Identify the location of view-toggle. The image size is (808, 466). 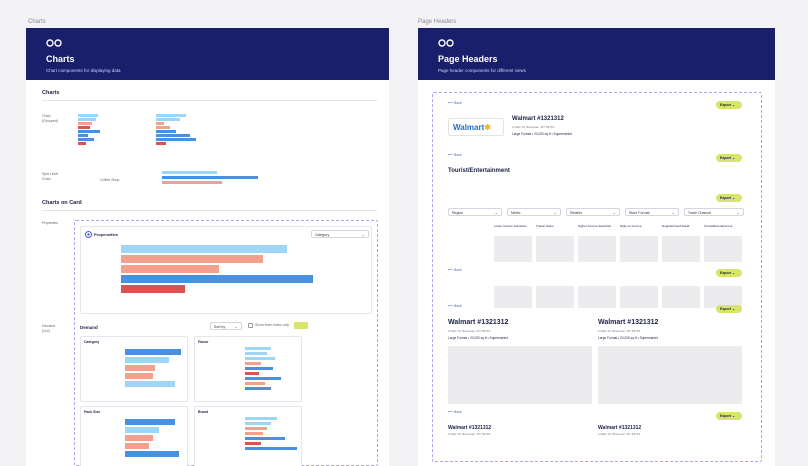
(301, 325).